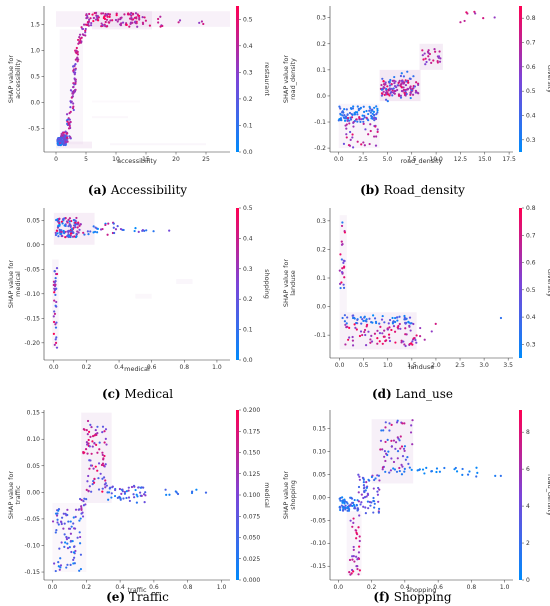  Describe the element at coordinates (531, 18) in the screenshot. I see `colorbar-tick-label: 0.8` at that location.